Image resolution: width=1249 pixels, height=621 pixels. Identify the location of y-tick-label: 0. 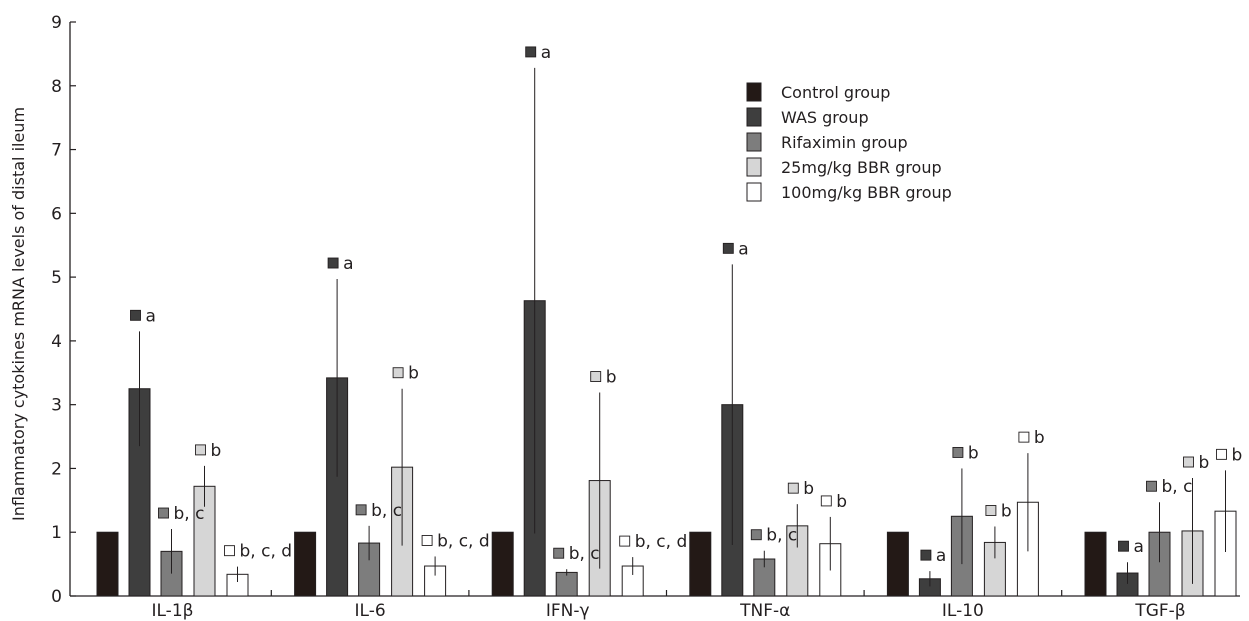
(56, 597).